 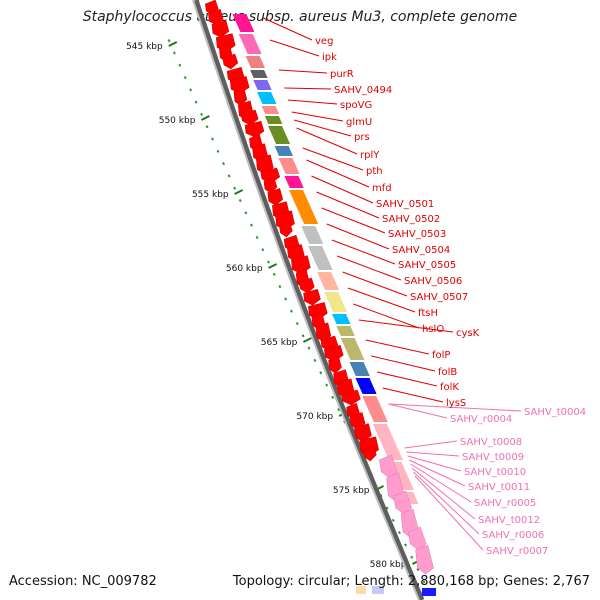 I want to click on gene-label: SAHV_t0011, so click(x=499, y=487).